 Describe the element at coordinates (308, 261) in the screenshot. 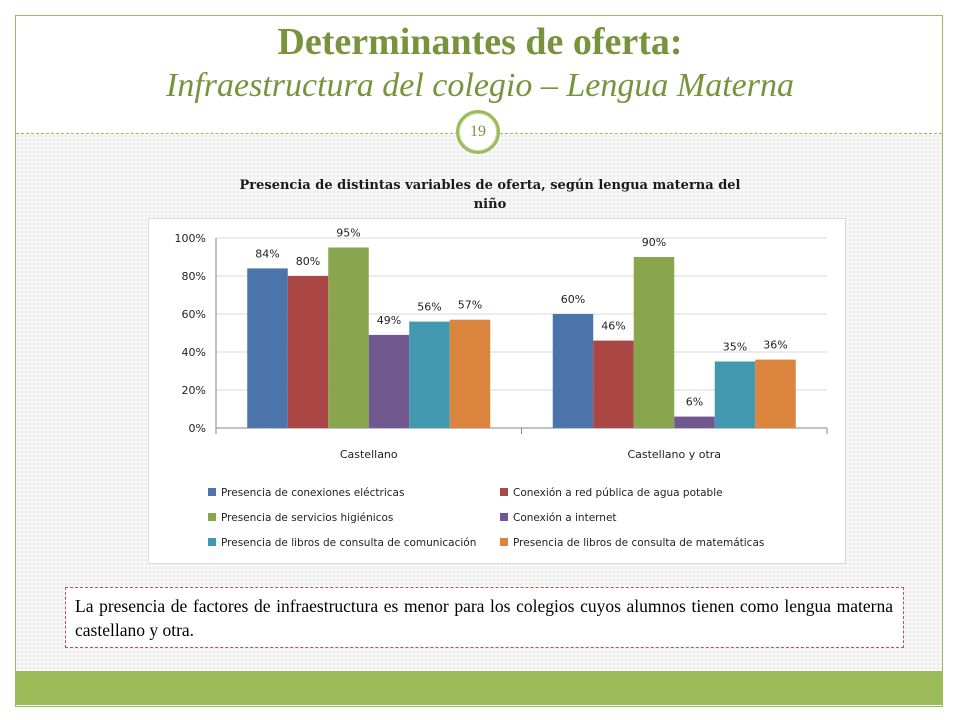

I see `data-label: 80%` at that location.